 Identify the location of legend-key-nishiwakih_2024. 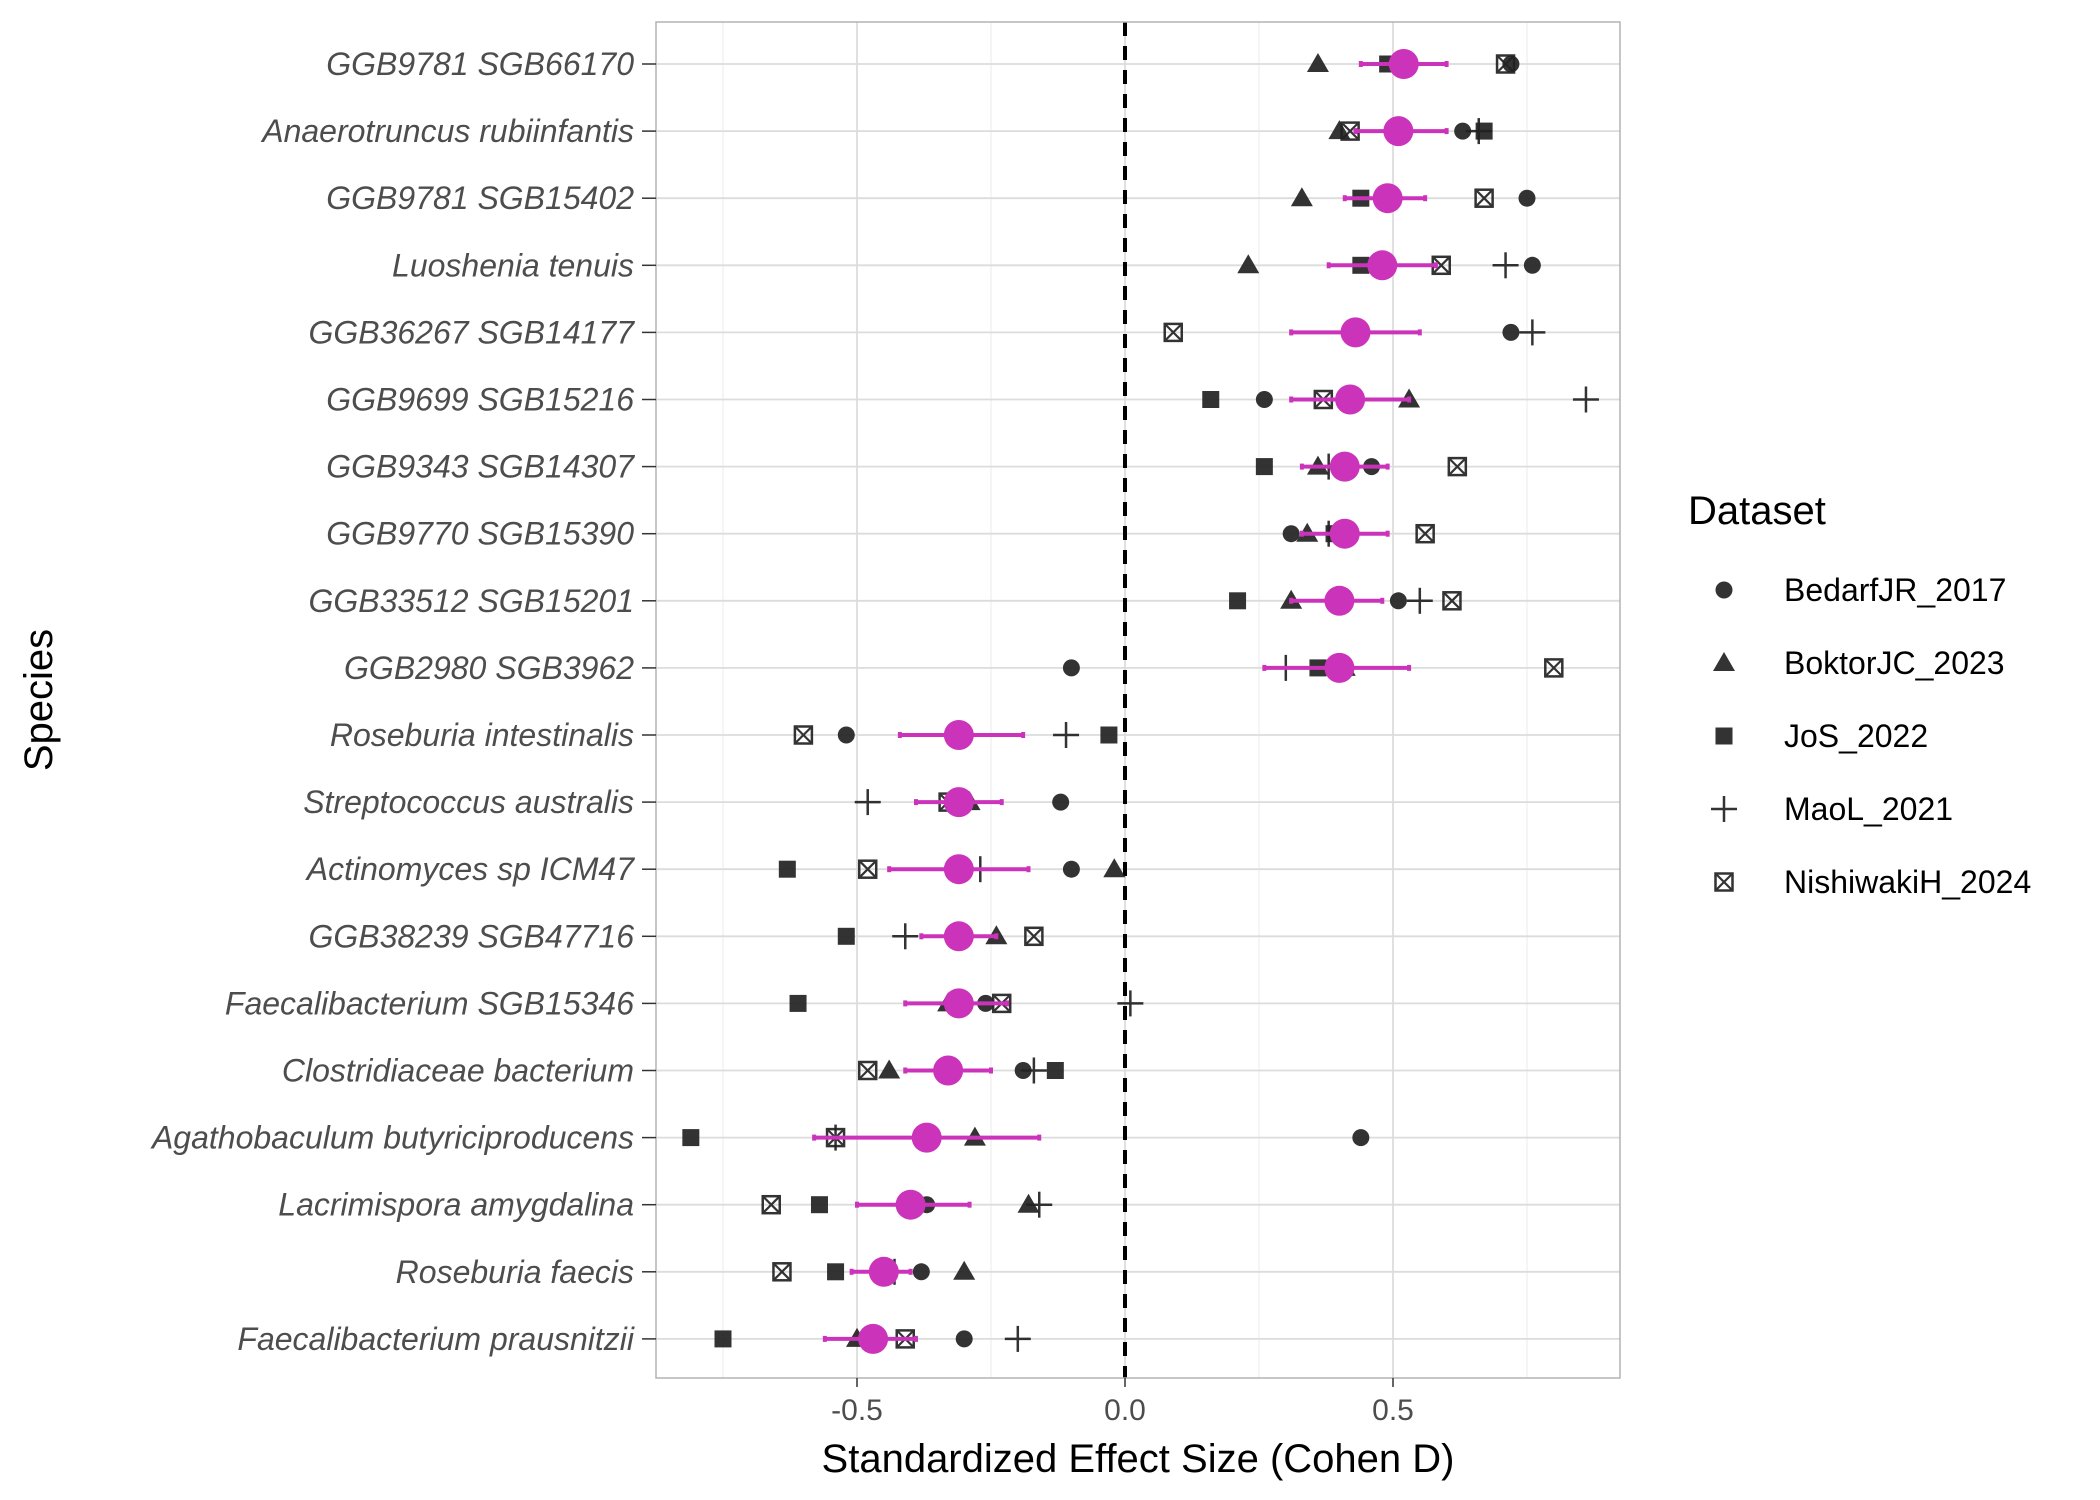
(1724, 882).